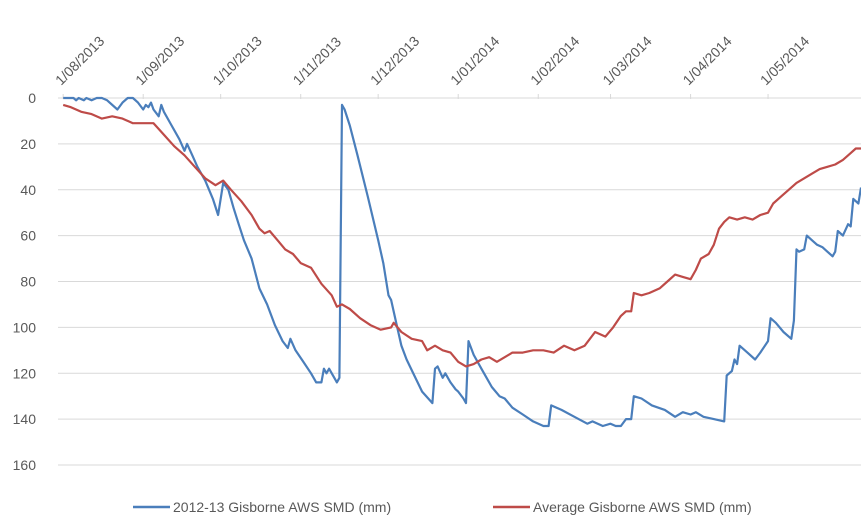  What do you see at coordinates (28, 236) in the screenshot?
I see `y-tick-label: 60` at bounding box center [28, 236].